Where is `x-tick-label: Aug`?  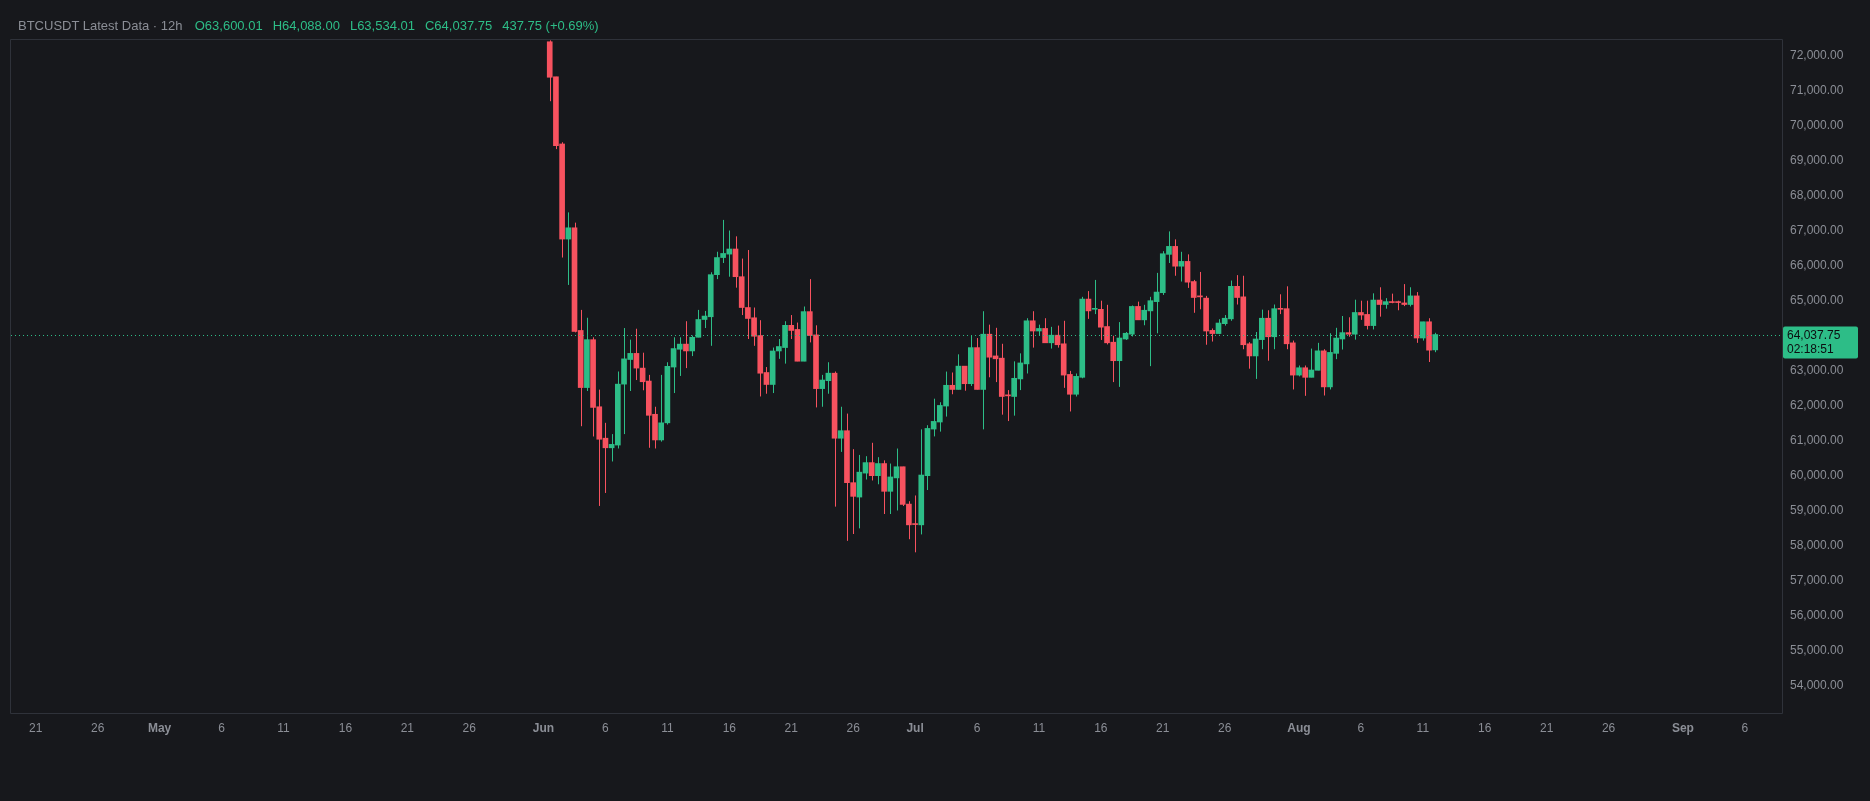
x-tick-label: Aug is located at coordinates (1299, 727).